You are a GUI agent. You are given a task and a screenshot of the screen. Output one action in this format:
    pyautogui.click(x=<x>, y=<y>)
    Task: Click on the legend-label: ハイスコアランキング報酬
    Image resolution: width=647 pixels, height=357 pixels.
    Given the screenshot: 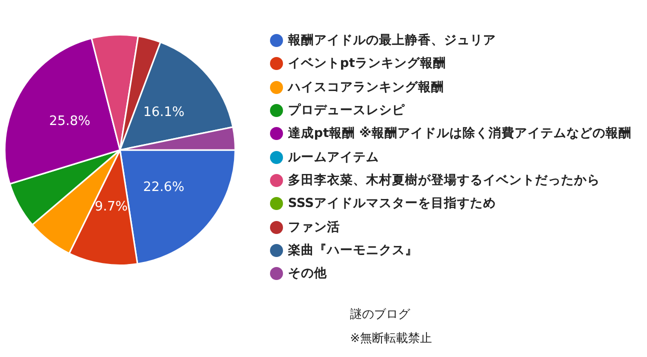 What is the action you would take?
    pyautogui.click(x=366, y=87)
    